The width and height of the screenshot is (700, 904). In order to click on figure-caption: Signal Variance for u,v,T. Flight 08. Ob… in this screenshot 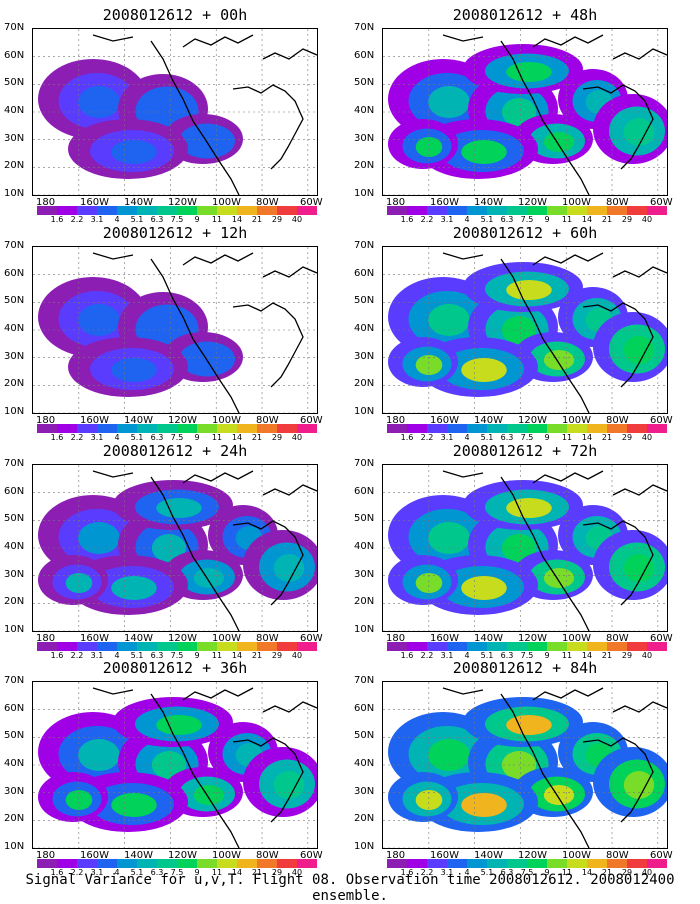, I will do `click(350, 888)`.